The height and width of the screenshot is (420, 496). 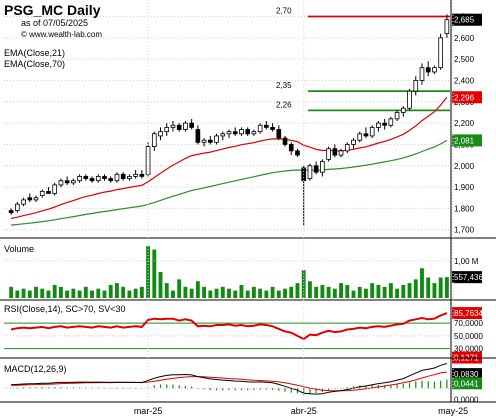 I want to click on macd-histogram, so click(x=229, y=387).